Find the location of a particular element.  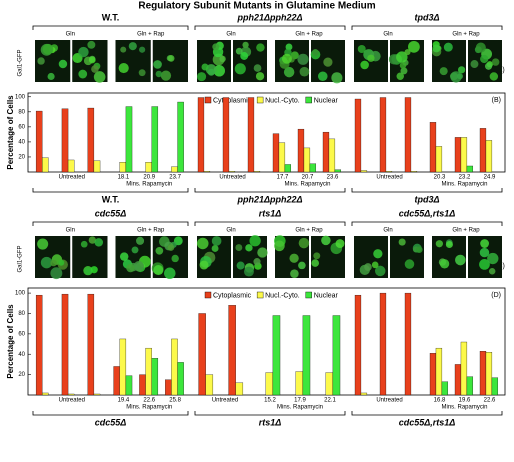

legend-label: Nucl.-Cyto. is located at coordinates (282, 295).